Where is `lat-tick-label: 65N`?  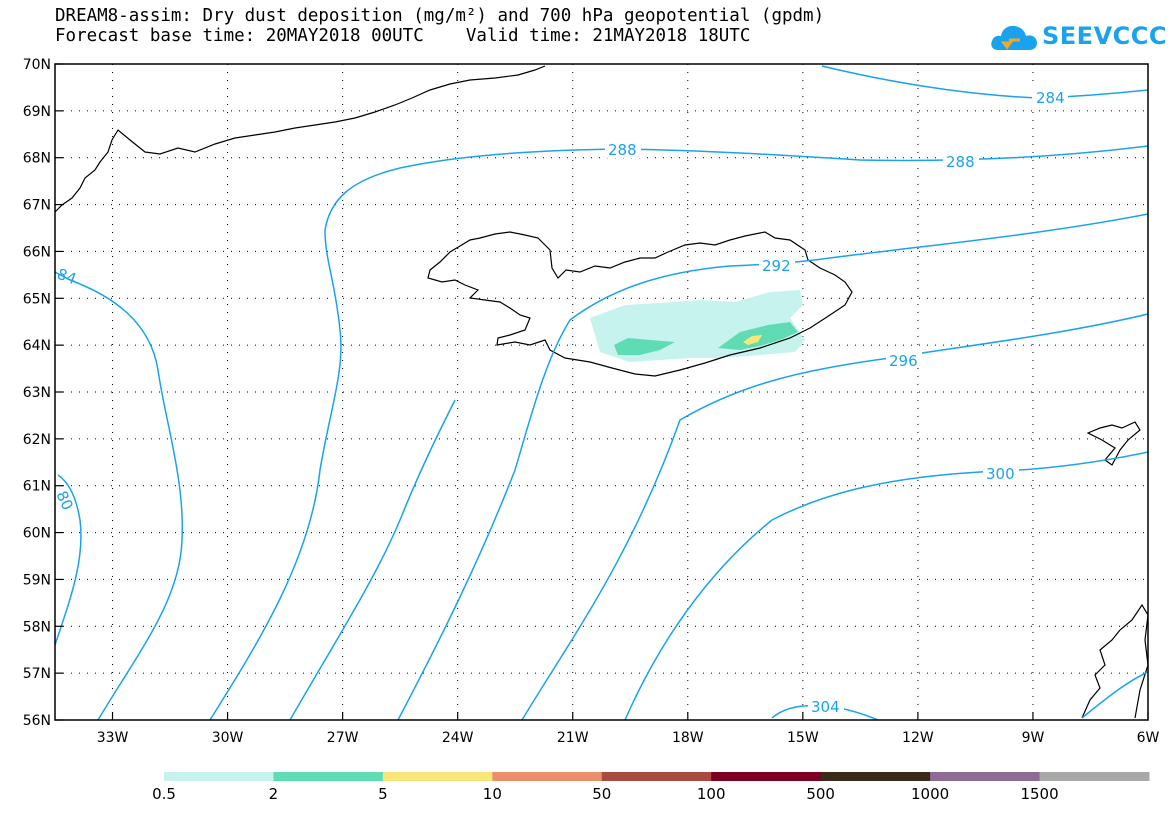 lat-tick-label: 65N is located at coordinates (37, 299).